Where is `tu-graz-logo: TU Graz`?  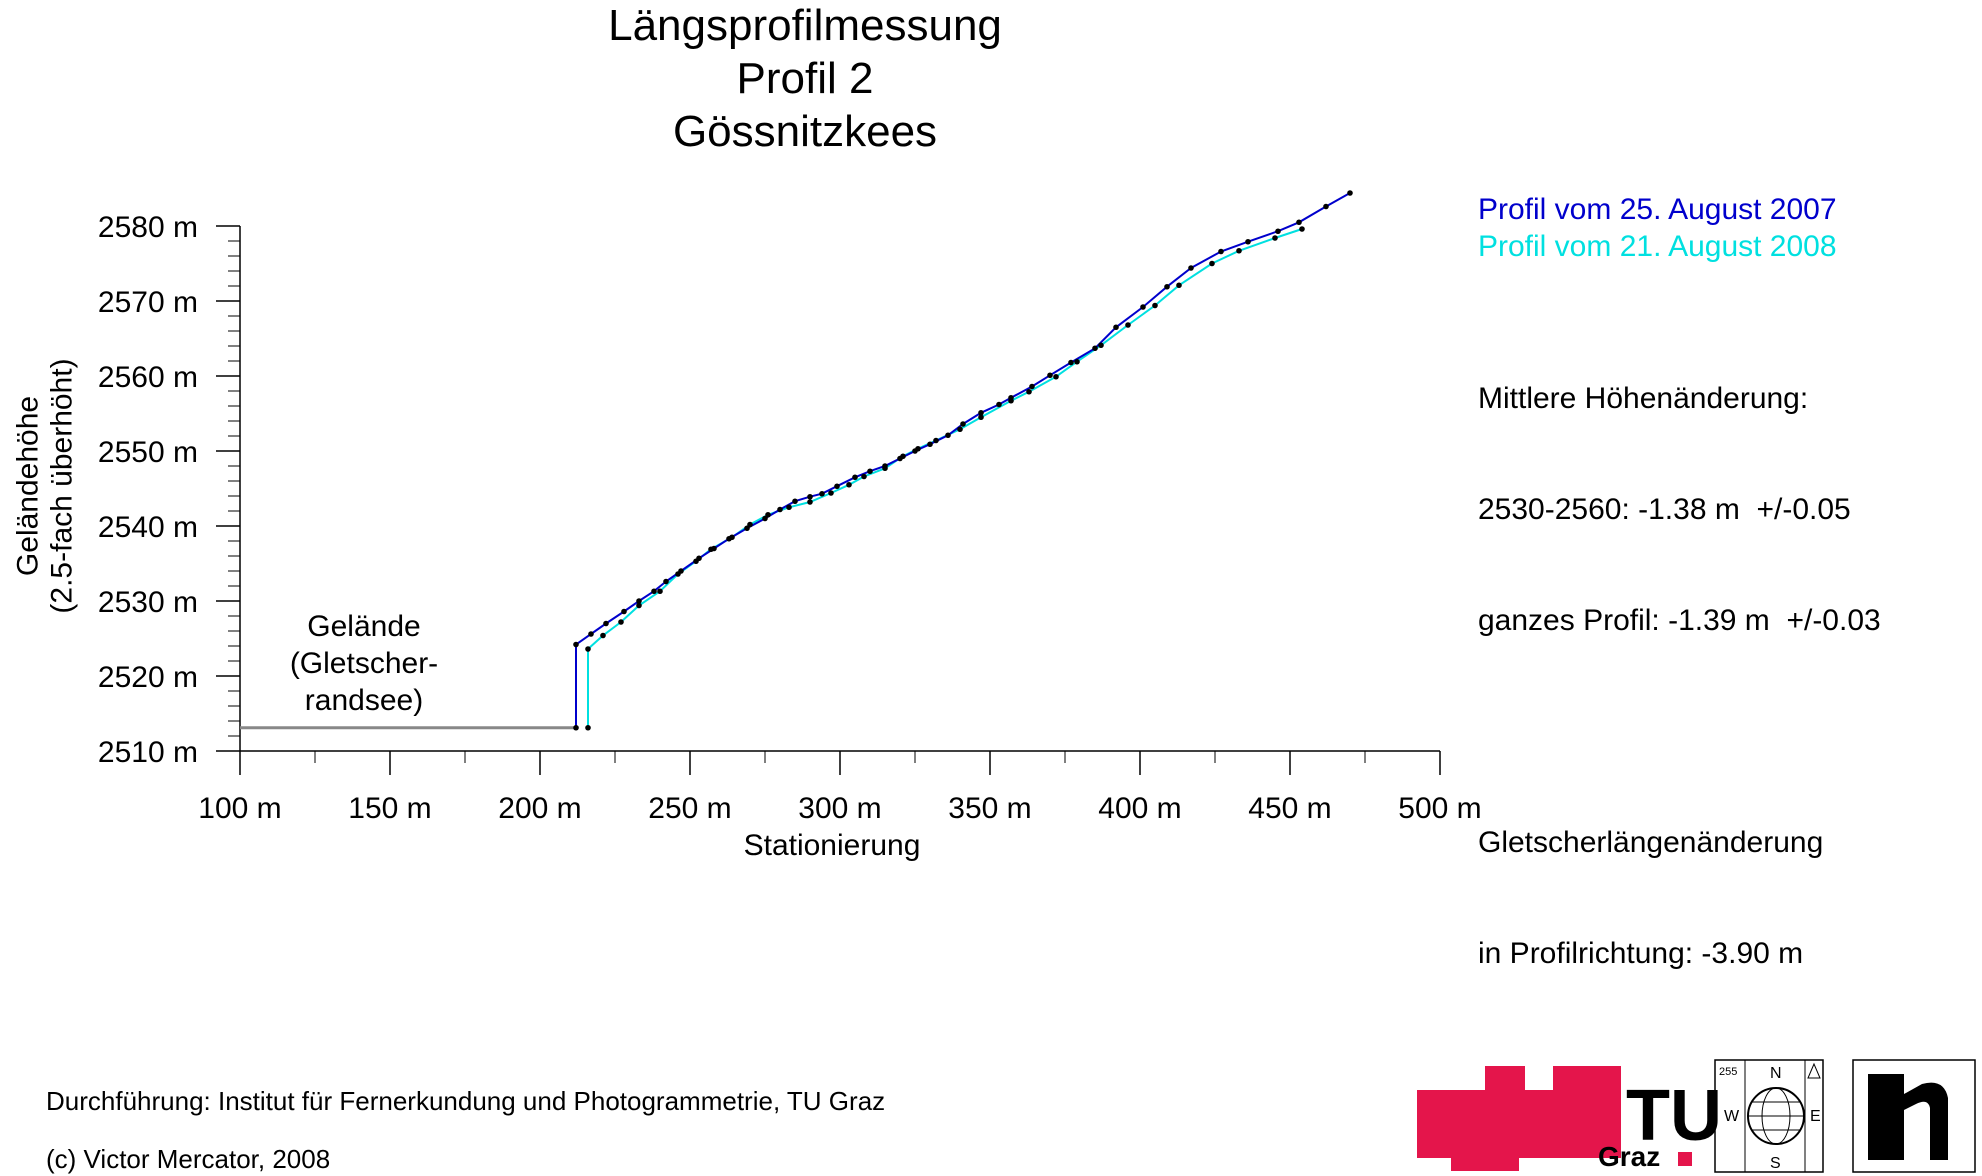
tu-graz-logo: TU Graz is located at coordinates (1569, 1119).